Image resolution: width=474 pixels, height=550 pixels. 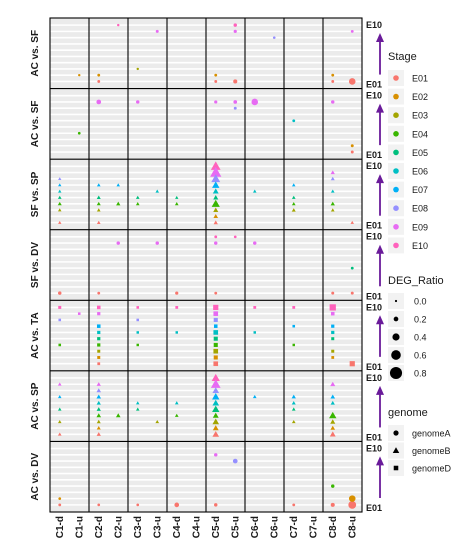 I want to click on panel-strip-label: AC vs. DV, so click(x=35, y=476).